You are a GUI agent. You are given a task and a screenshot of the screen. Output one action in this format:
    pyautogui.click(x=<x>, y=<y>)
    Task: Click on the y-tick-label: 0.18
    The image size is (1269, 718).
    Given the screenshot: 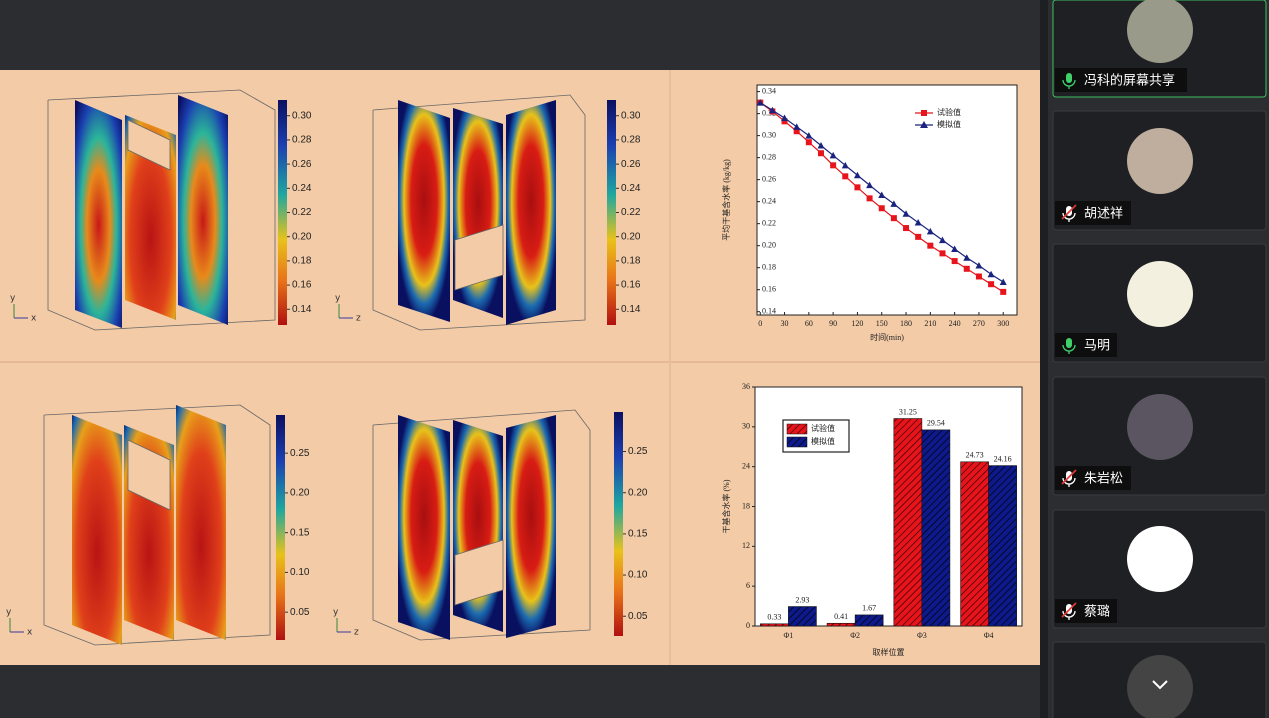 What is the action you would take?
    pyautogui.click(x=769, y=267)
    